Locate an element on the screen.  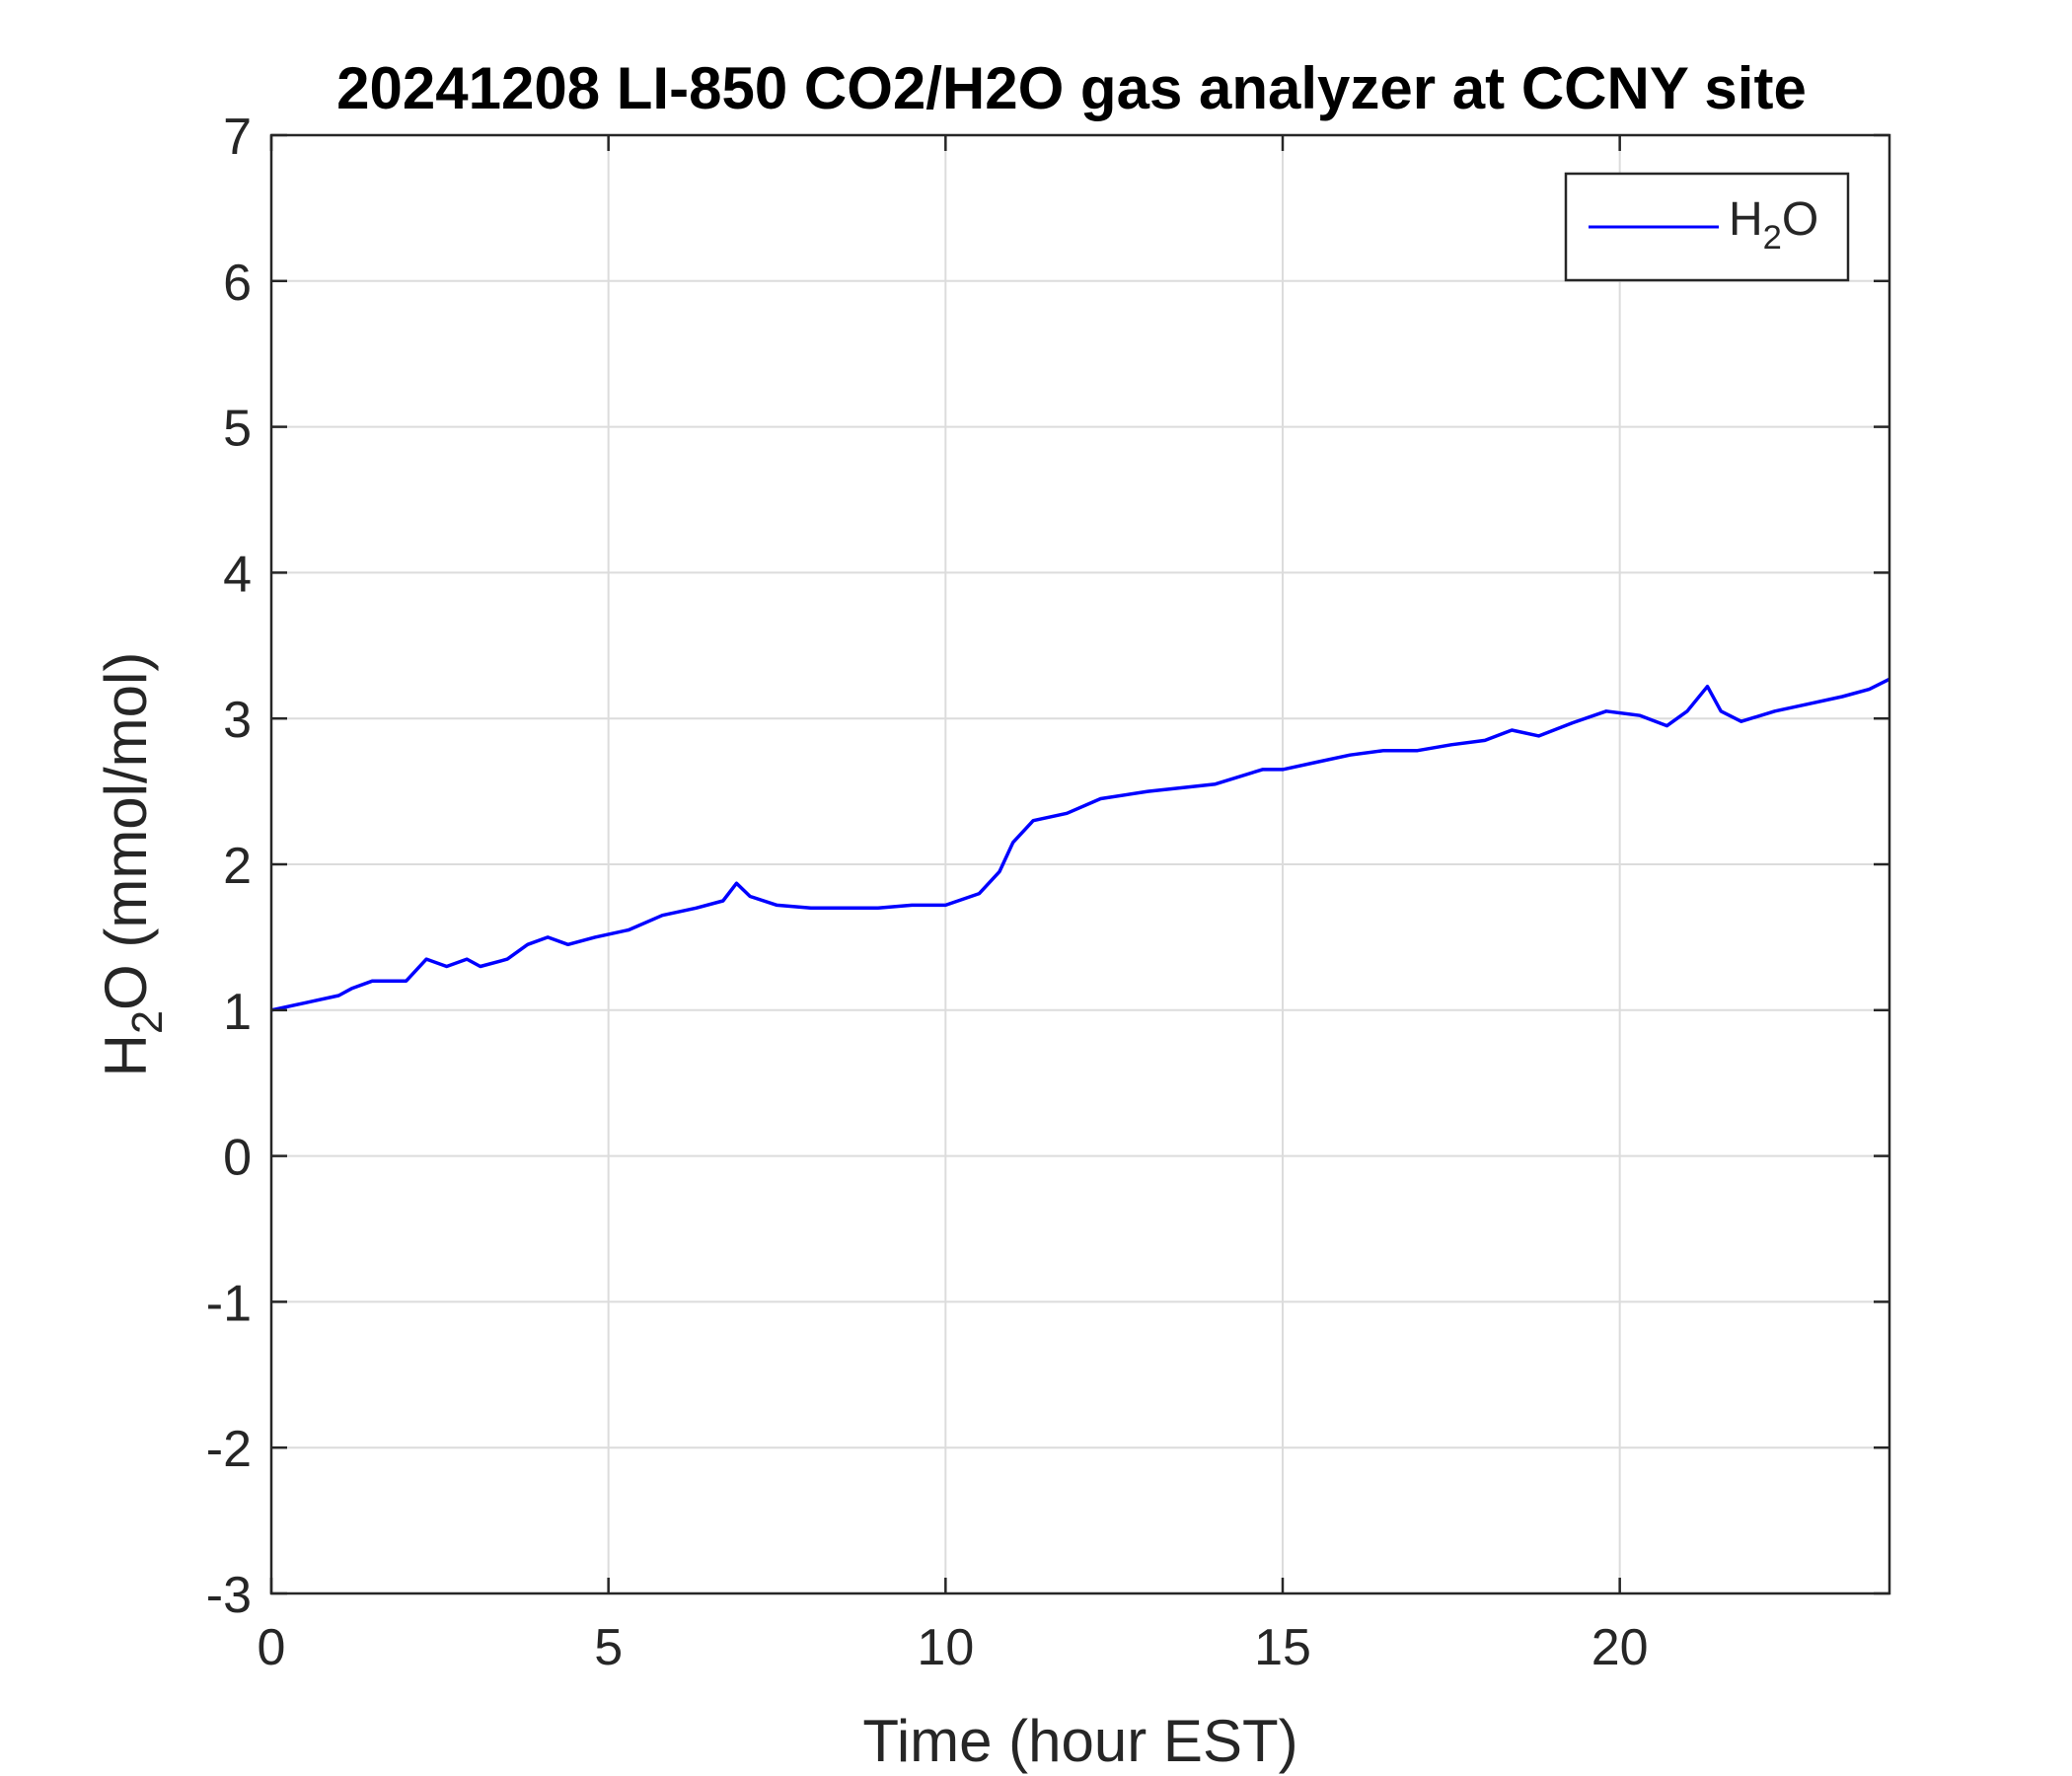
y-tick-label: 4 is located at coordinates (238, 574).